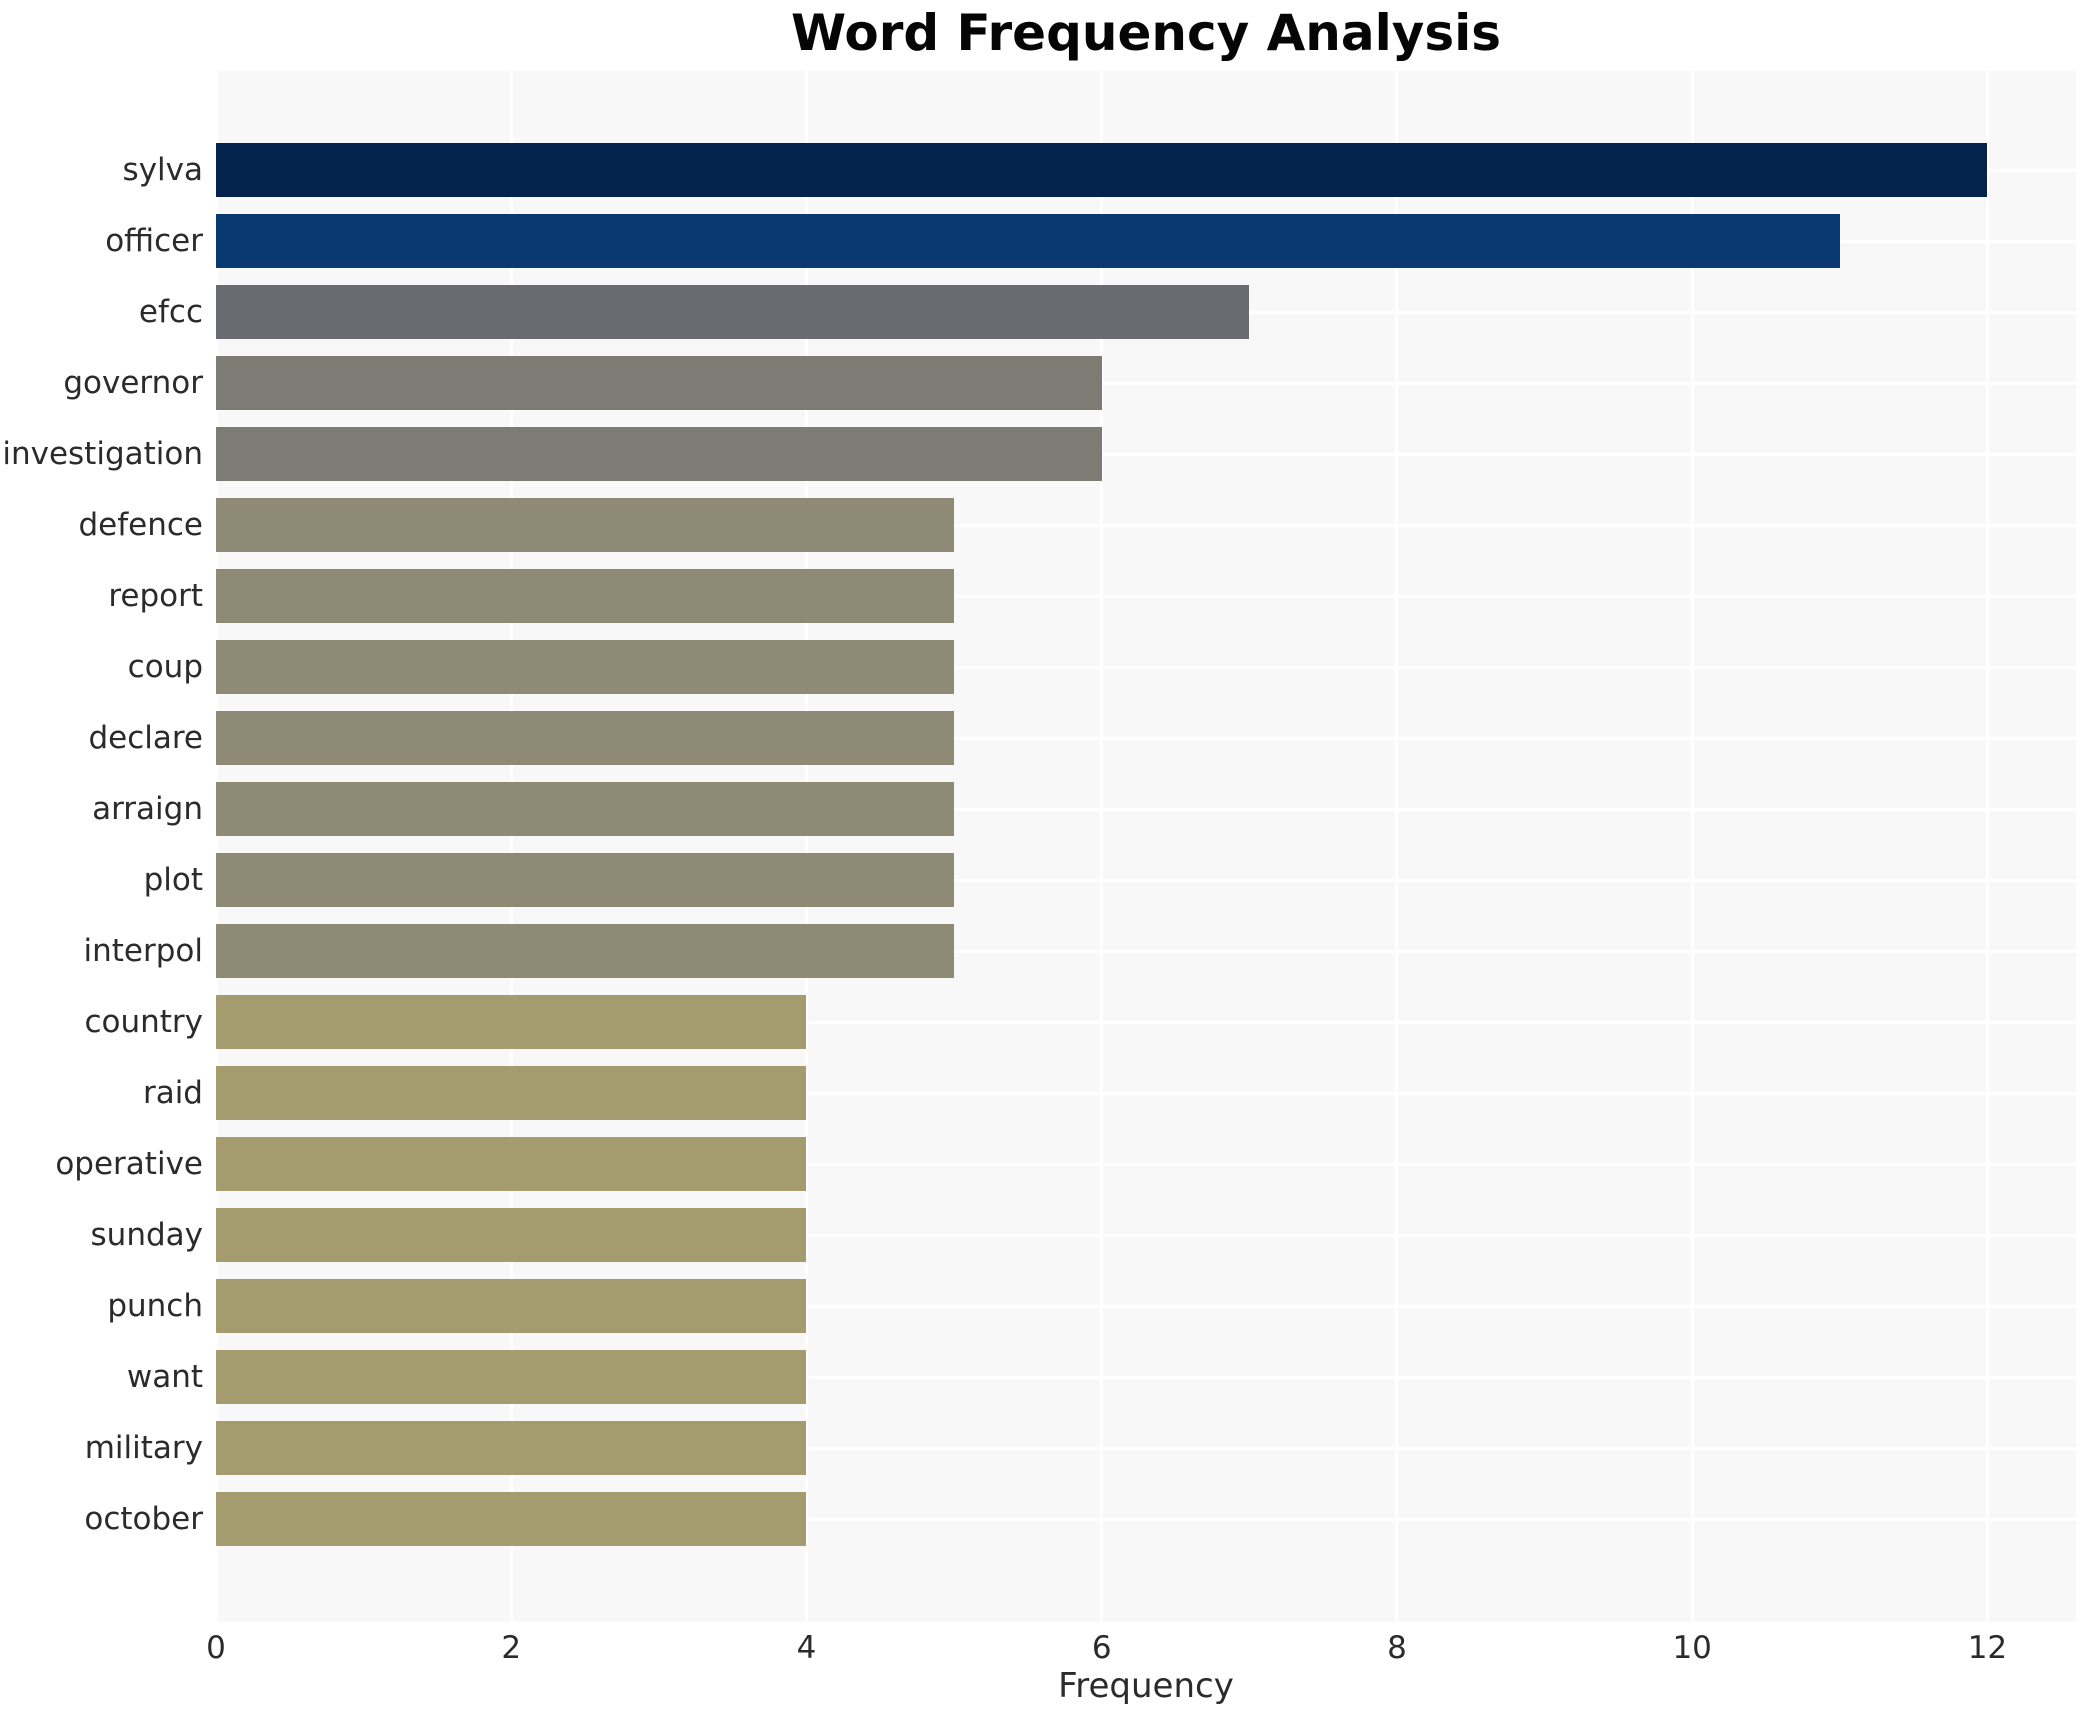 Image resolution: width=2095 pixels, height=1710 pixels. I want to click on gridline-y-military, so click(1146, 1448).